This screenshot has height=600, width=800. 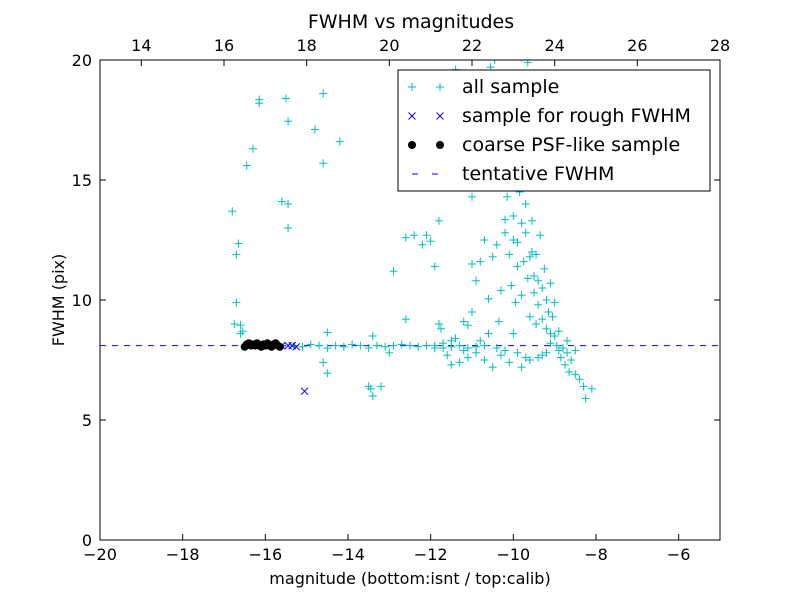 What do you see at coordinates (265, 554) in the screenshot?
I see `x-tick-label-2: −16` at bounding box center [265, 554].